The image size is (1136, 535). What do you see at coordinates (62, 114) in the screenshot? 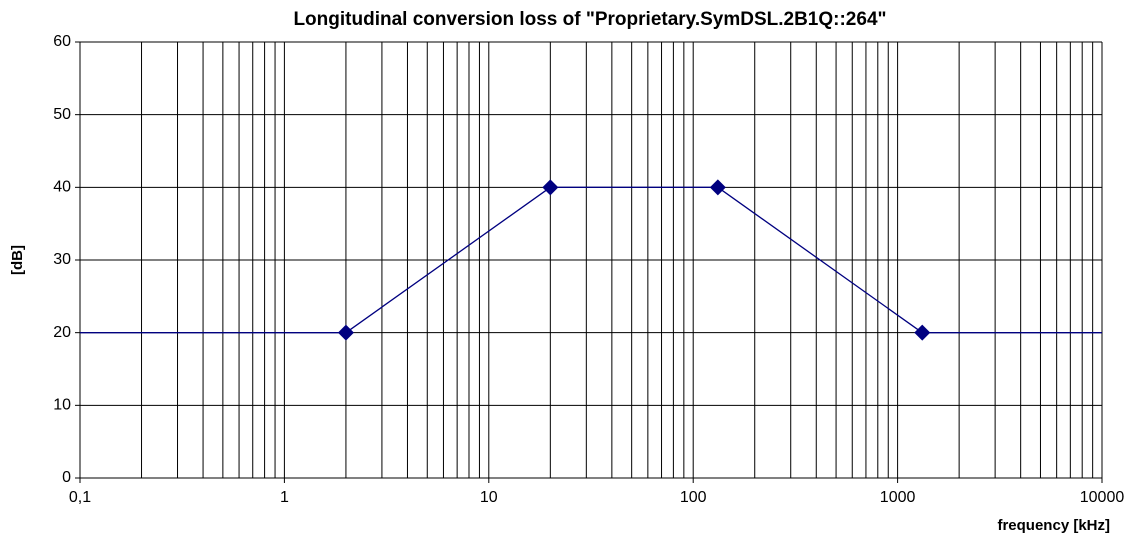
I see `y-tick-label: 50` at bounding box center [62, 114].